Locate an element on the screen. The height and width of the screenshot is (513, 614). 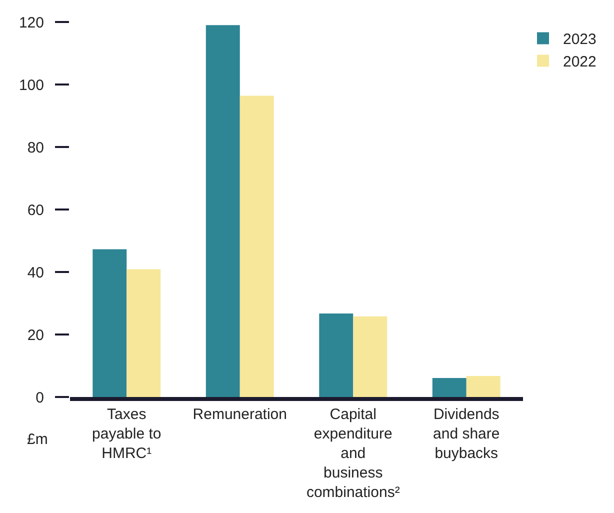
y-tick-label: 40 is located at coordinates (35, 273).